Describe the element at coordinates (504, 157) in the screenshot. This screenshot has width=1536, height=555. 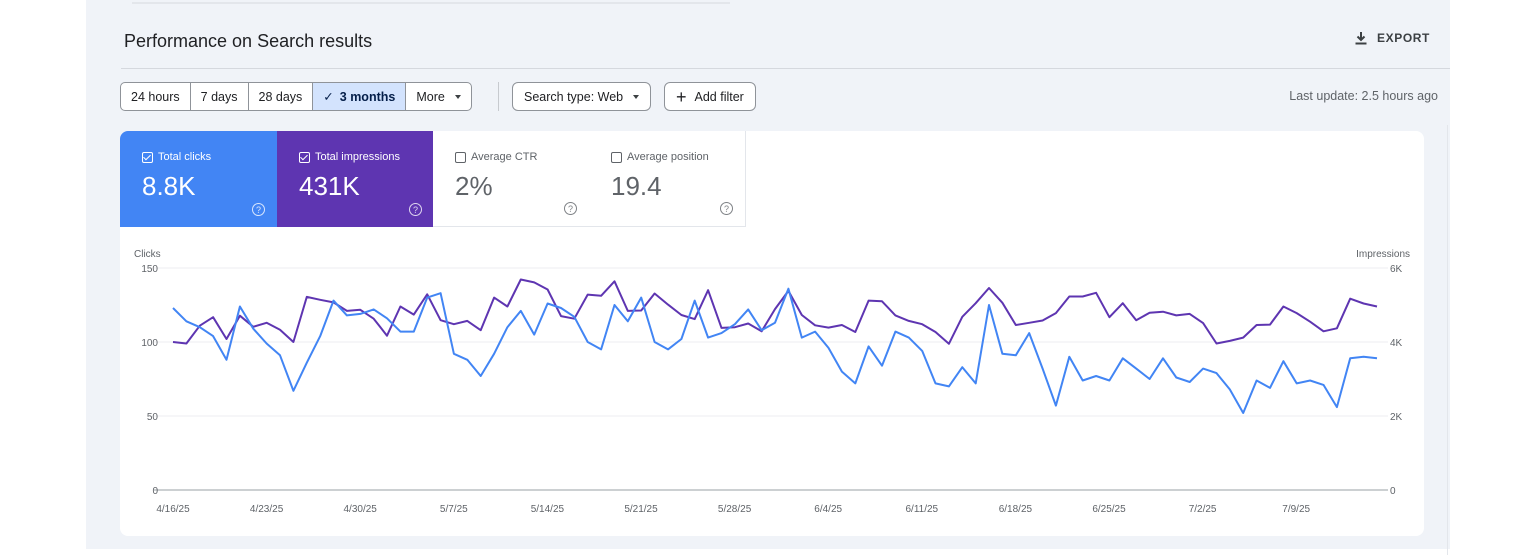
I see `metric-label: Average CTR` at that location.